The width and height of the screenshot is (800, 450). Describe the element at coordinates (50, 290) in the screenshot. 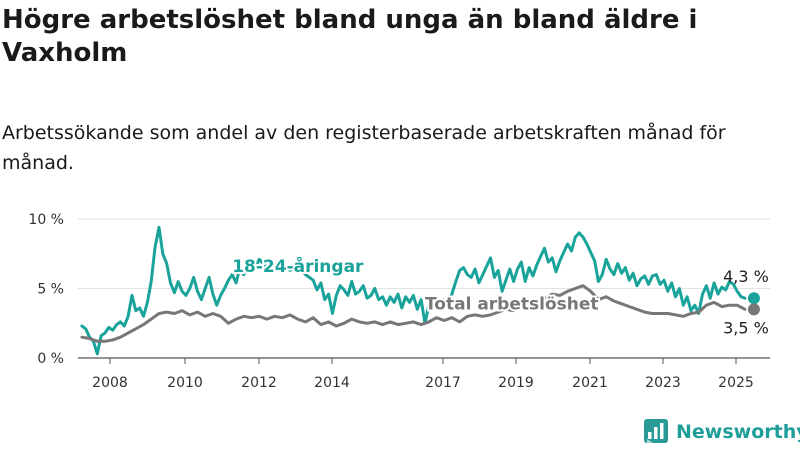

I see `y-tick-label: 5 %` at that location.